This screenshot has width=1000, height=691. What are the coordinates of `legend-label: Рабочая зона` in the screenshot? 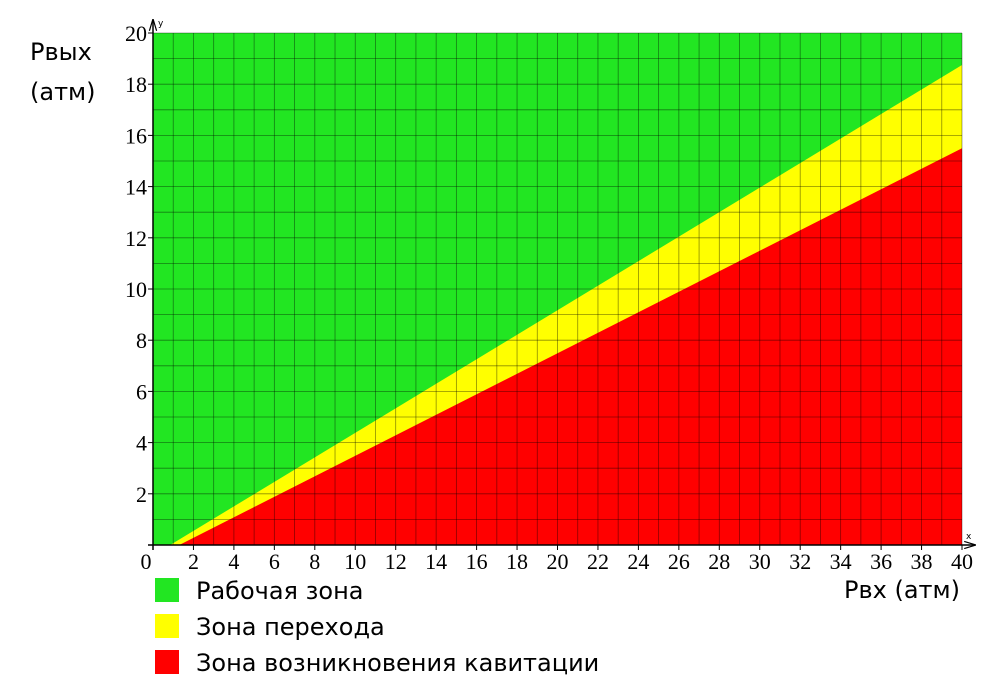 It's located at (279, 591).